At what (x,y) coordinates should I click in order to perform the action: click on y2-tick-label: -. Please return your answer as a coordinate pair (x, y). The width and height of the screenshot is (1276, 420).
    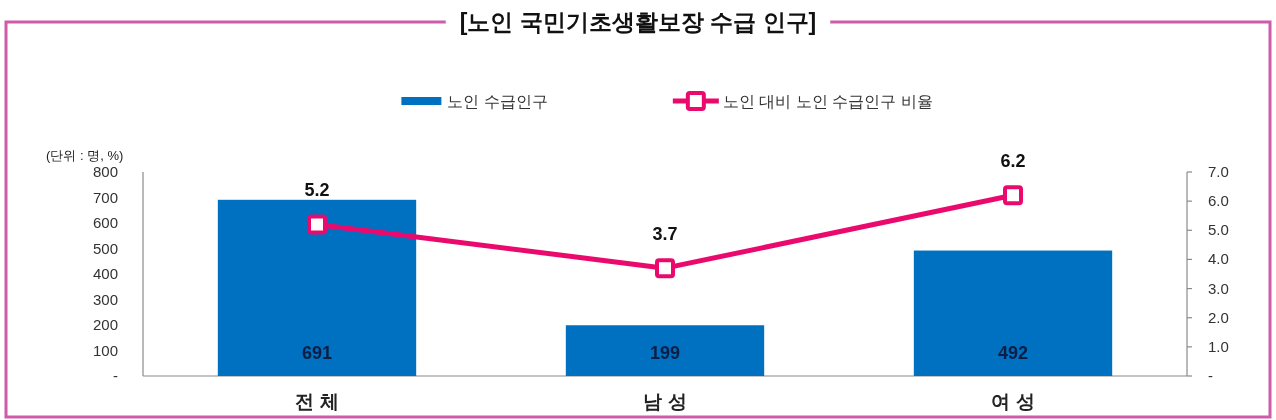
    Looking at the image, I should click on (1210, 375).